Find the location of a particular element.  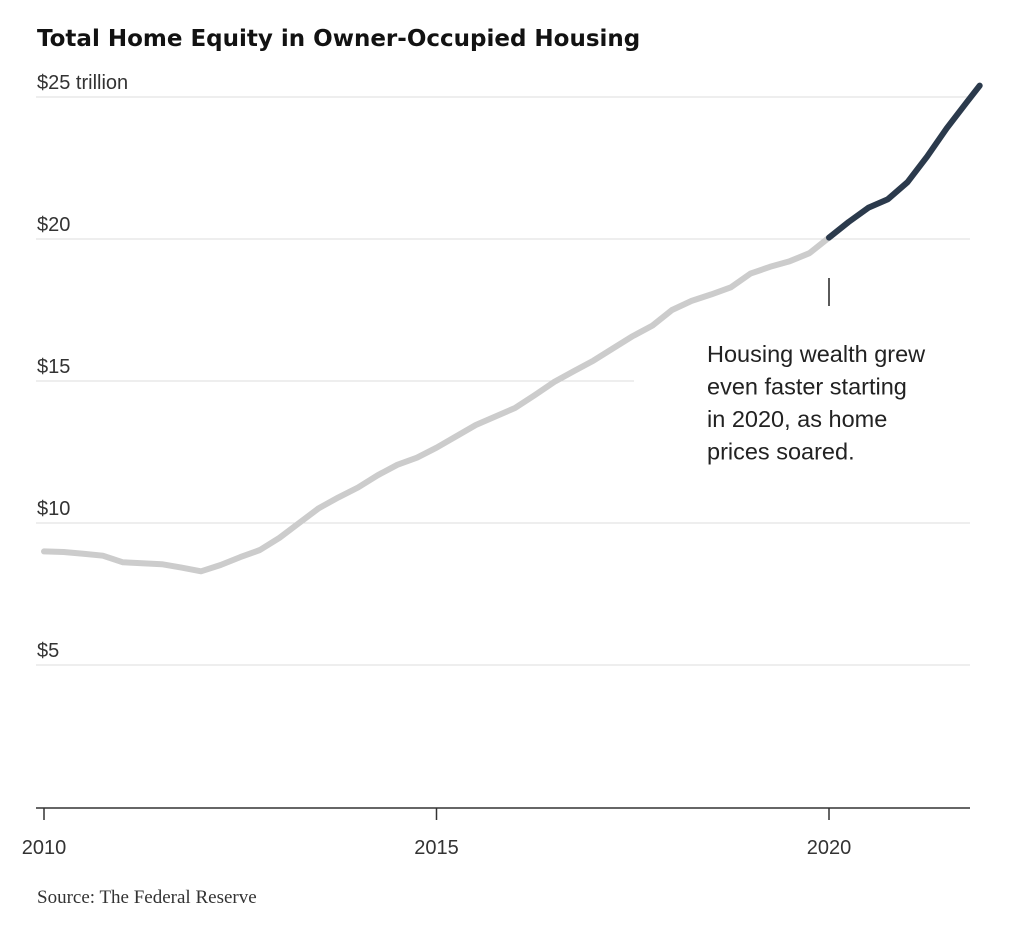

y-axis-tick-labels: $25 trillion $20 $15 $10 $5 is located at coordinates (82, 367).